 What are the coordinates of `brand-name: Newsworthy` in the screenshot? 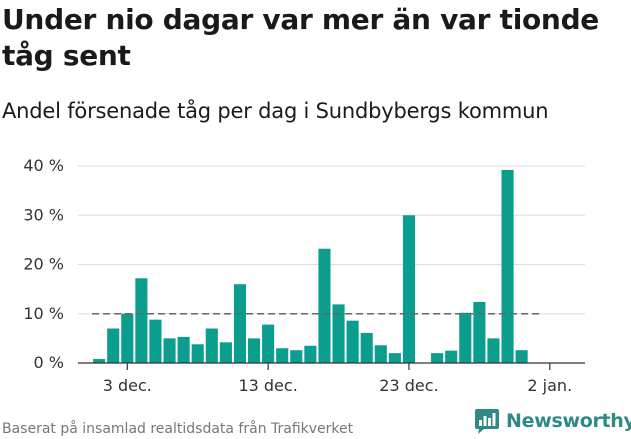 It's located at (568, 421).